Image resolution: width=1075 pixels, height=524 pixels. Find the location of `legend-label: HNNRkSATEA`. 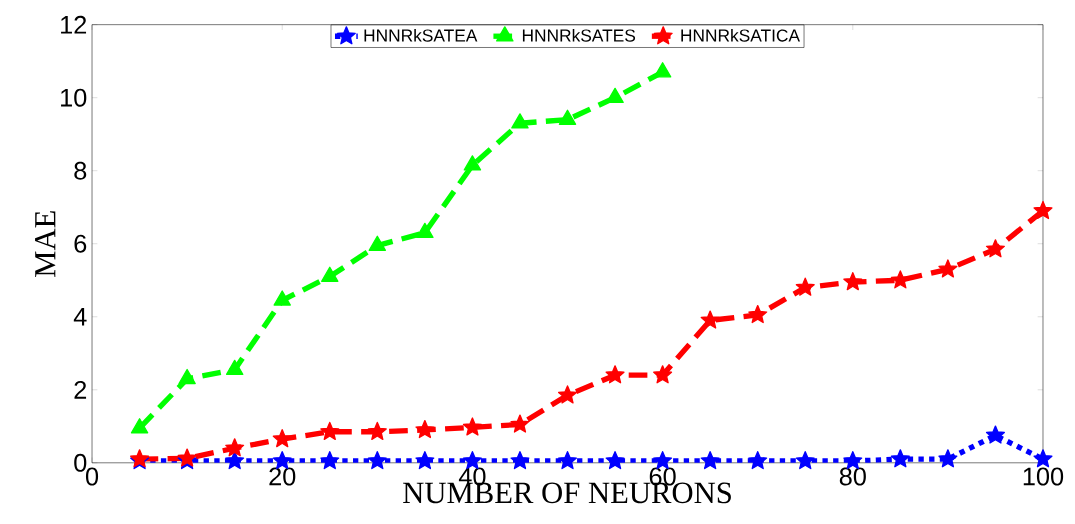

legend-label: HNNRkSATEA is located at coordinates (421, 35).